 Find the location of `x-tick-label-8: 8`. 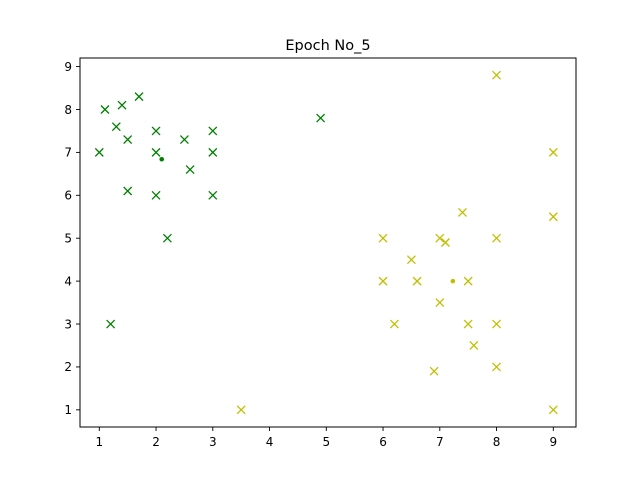

x-tick-label-8: 8 is located at coordinates (497, 442).